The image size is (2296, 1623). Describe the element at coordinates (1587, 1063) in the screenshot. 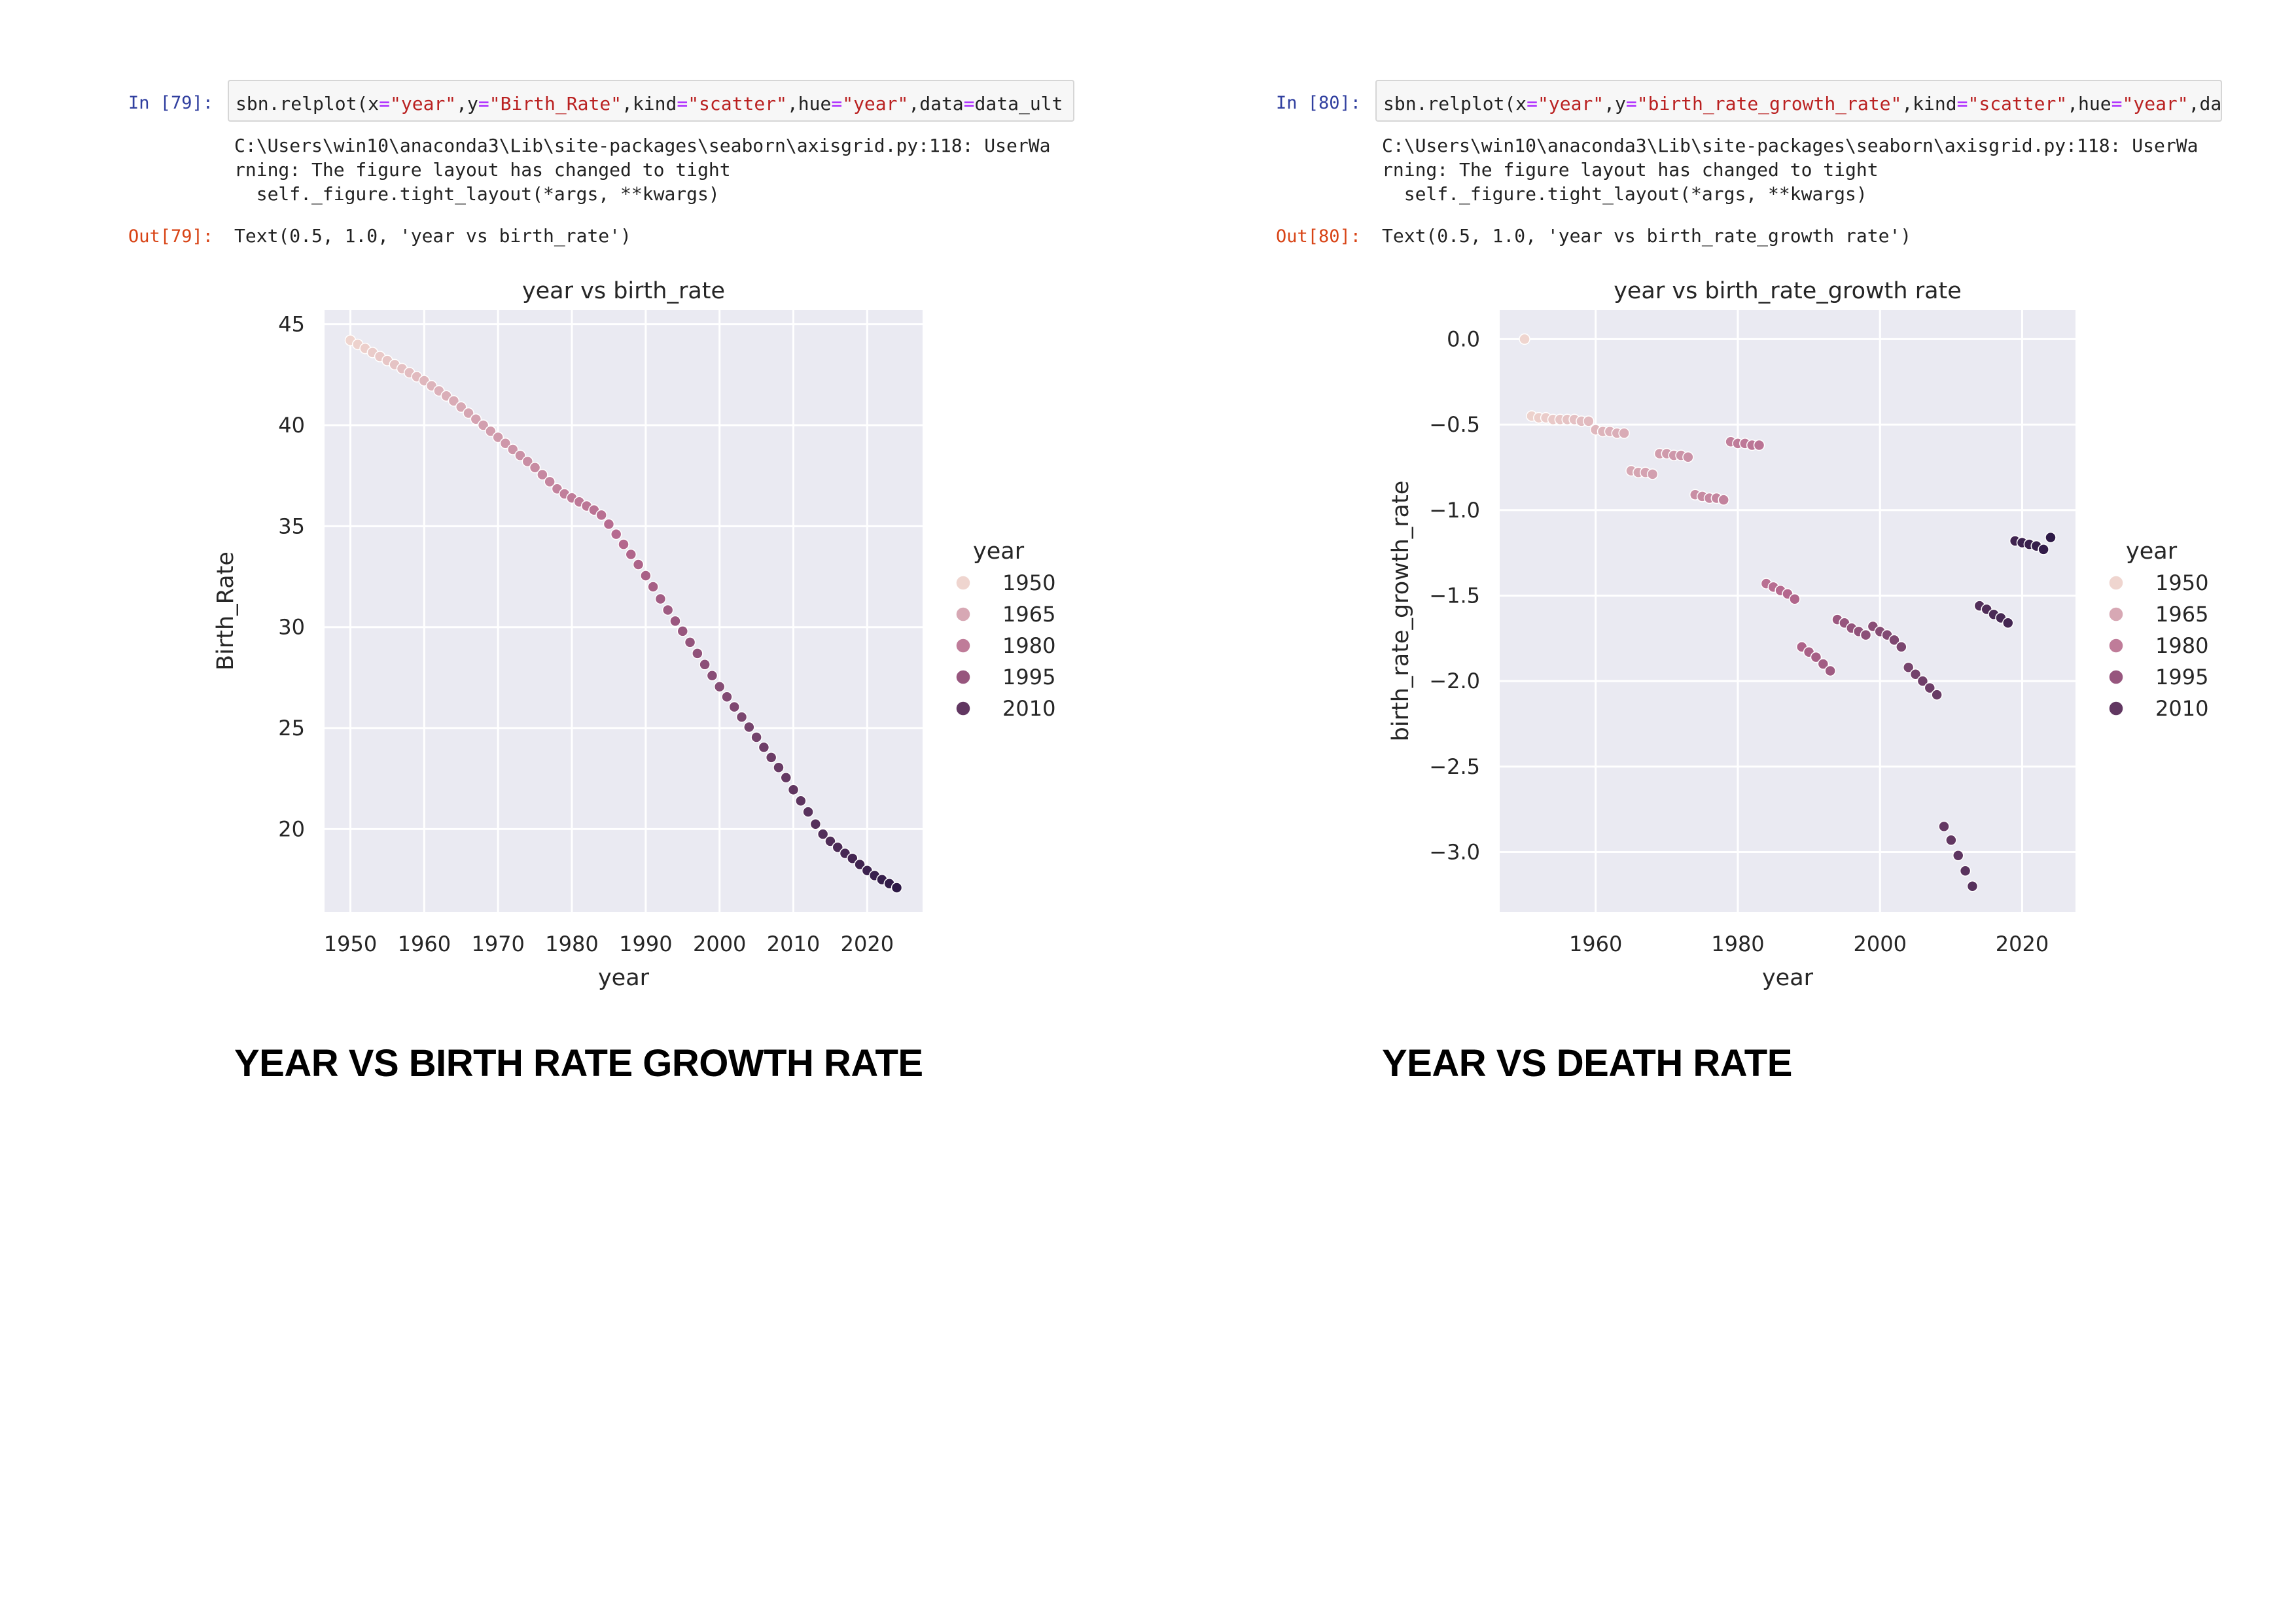

I see `section-heading: YEAR VS DEATH RATE` at that location.